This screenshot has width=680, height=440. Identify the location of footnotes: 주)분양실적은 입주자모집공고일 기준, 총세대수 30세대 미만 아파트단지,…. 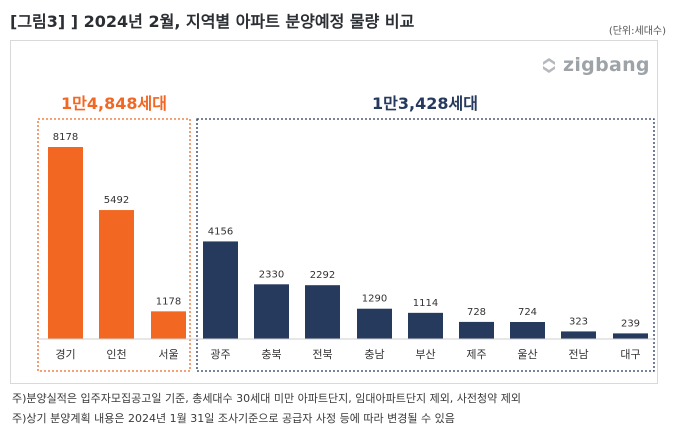
(266, 409).